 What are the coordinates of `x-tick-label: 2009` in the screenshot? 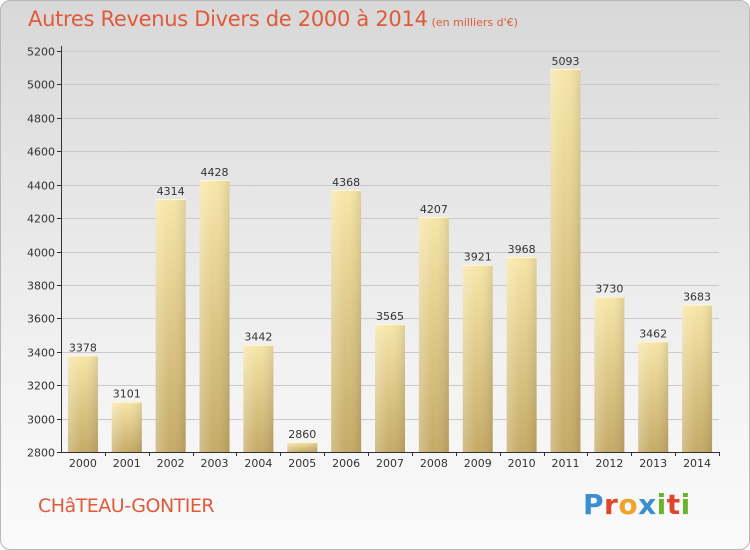 It's located at (478, 463).